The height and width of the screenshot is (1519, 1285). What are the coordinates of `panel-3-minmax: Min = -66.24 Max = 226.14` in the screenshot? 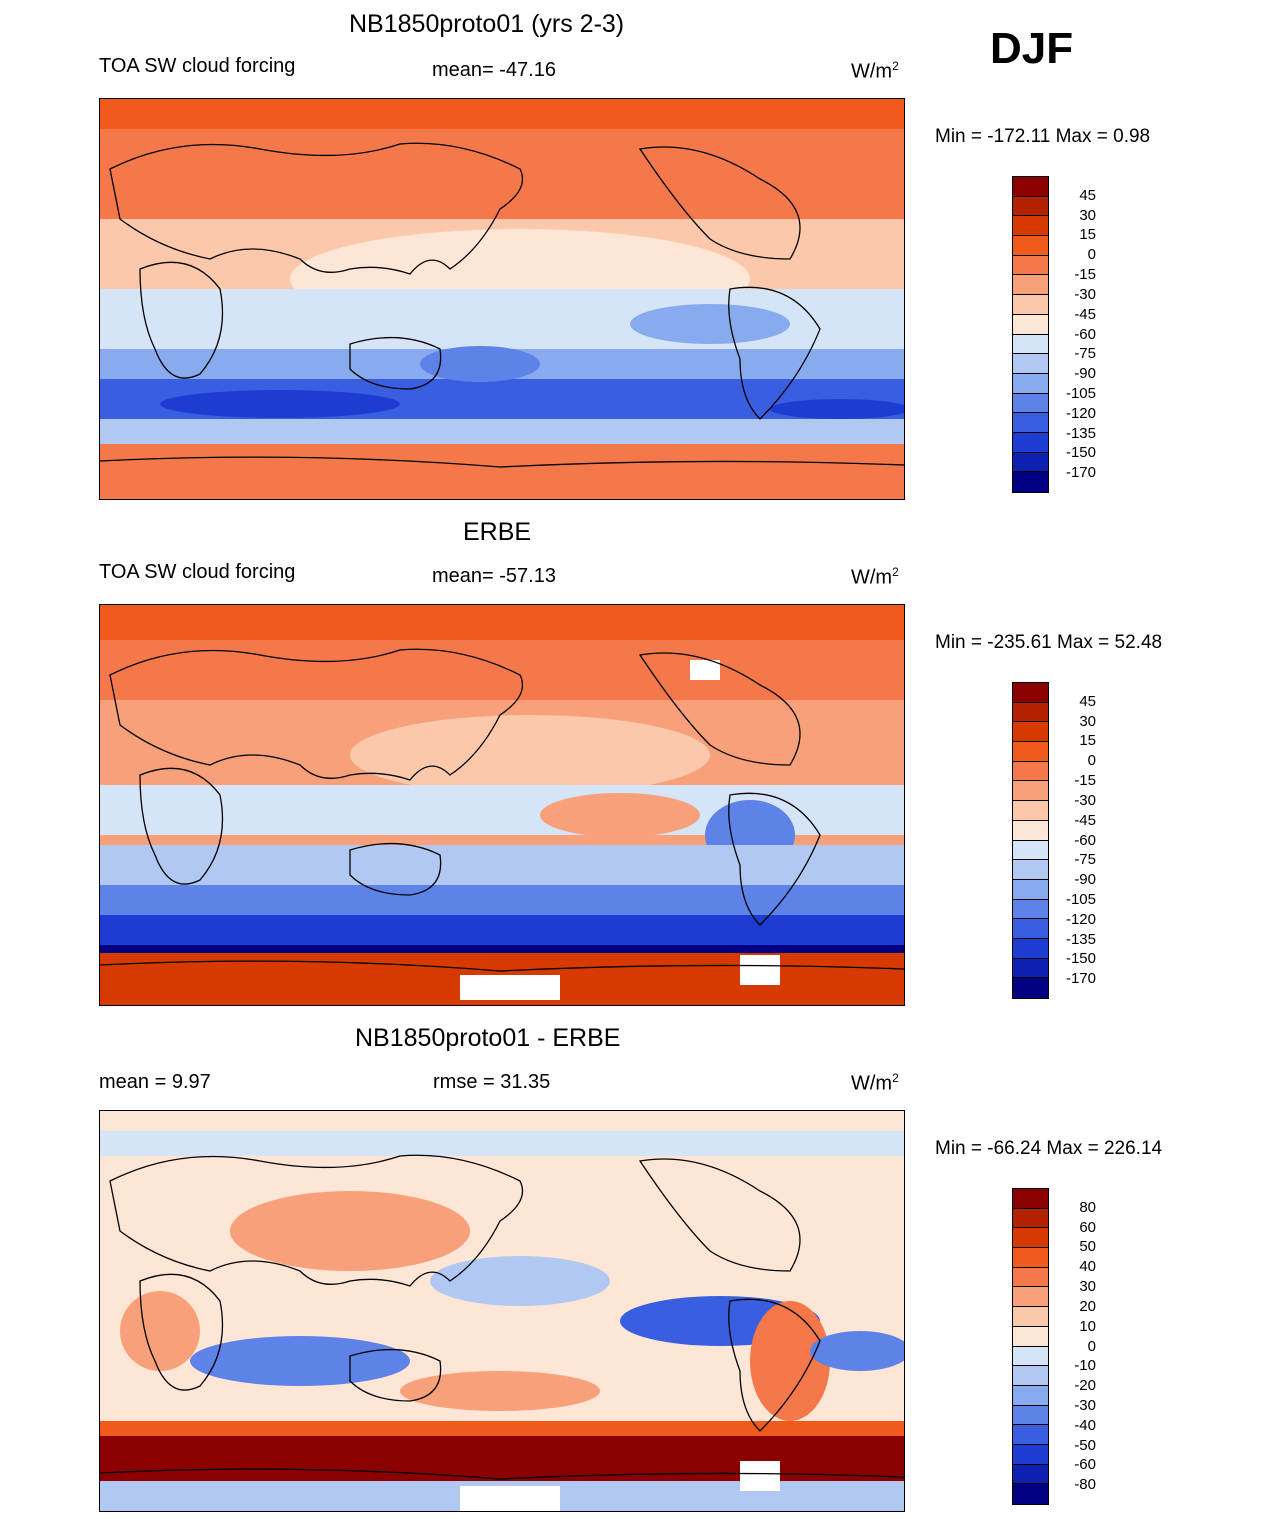 It's located at (1049, 1148).